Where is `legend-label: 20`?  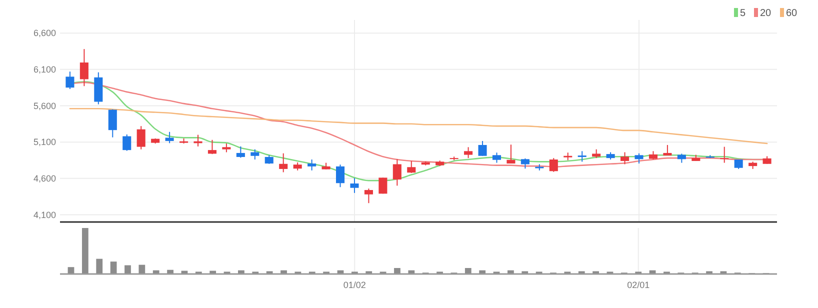
legend-label: 20 is located at coordinates (766, 13).